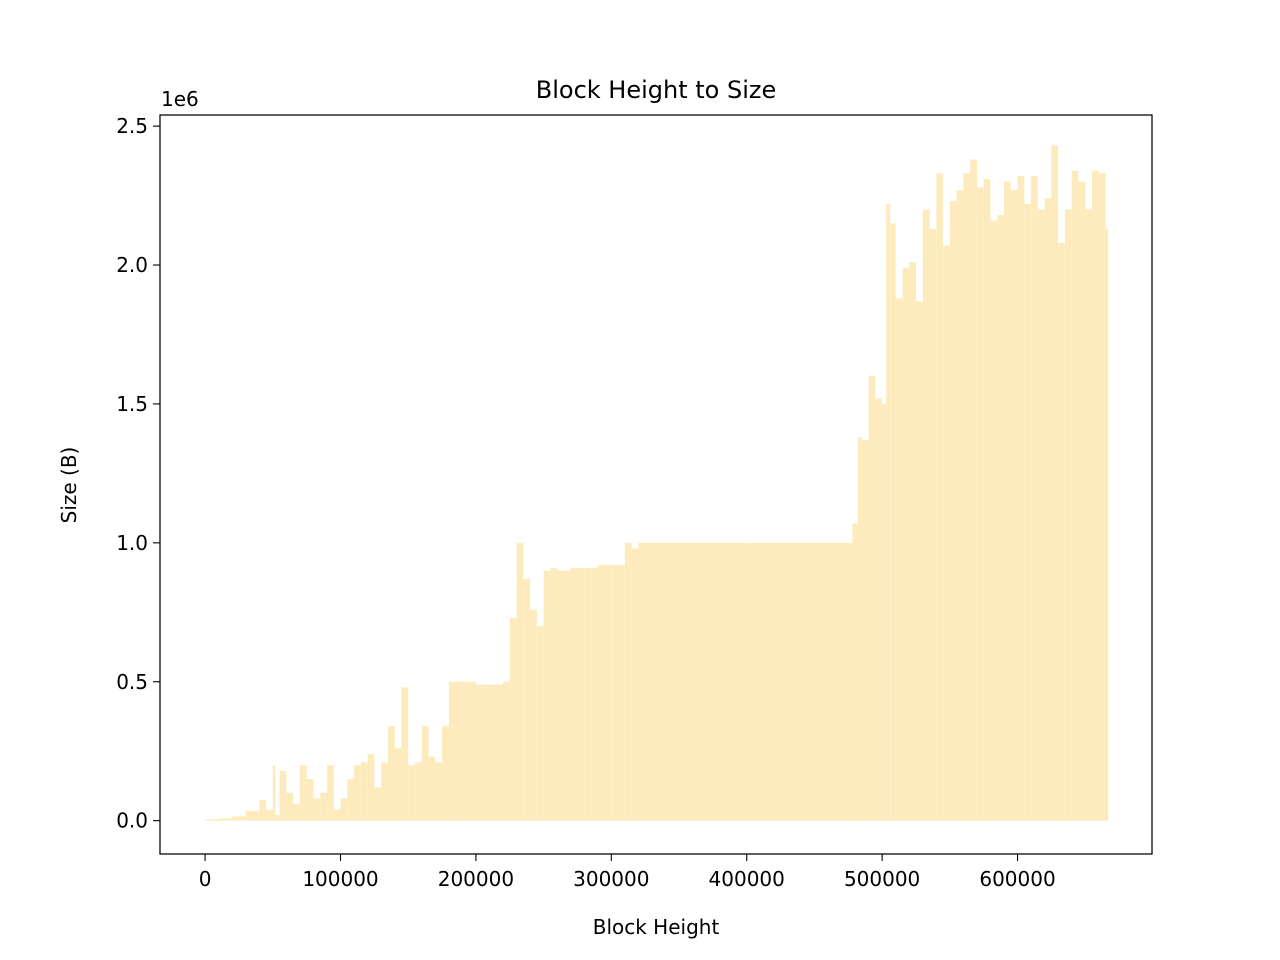 This screenshot has width=1280, height=960. I want to click on x-axis-ticks: 0 100000 200000 300000 400000 500000 600000, so click(627, 872).